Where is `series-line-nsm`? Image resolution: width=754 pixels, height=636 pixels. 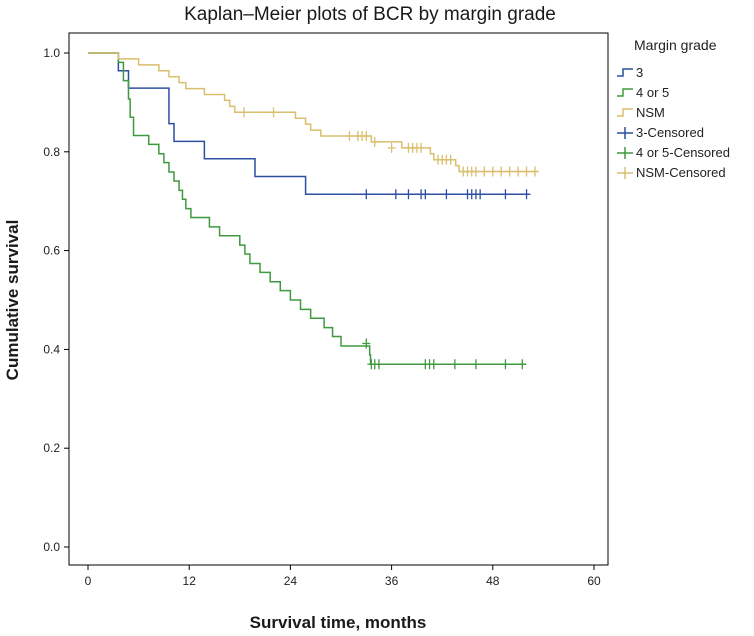
series-line-nsm is located at coordinates (313, 112).